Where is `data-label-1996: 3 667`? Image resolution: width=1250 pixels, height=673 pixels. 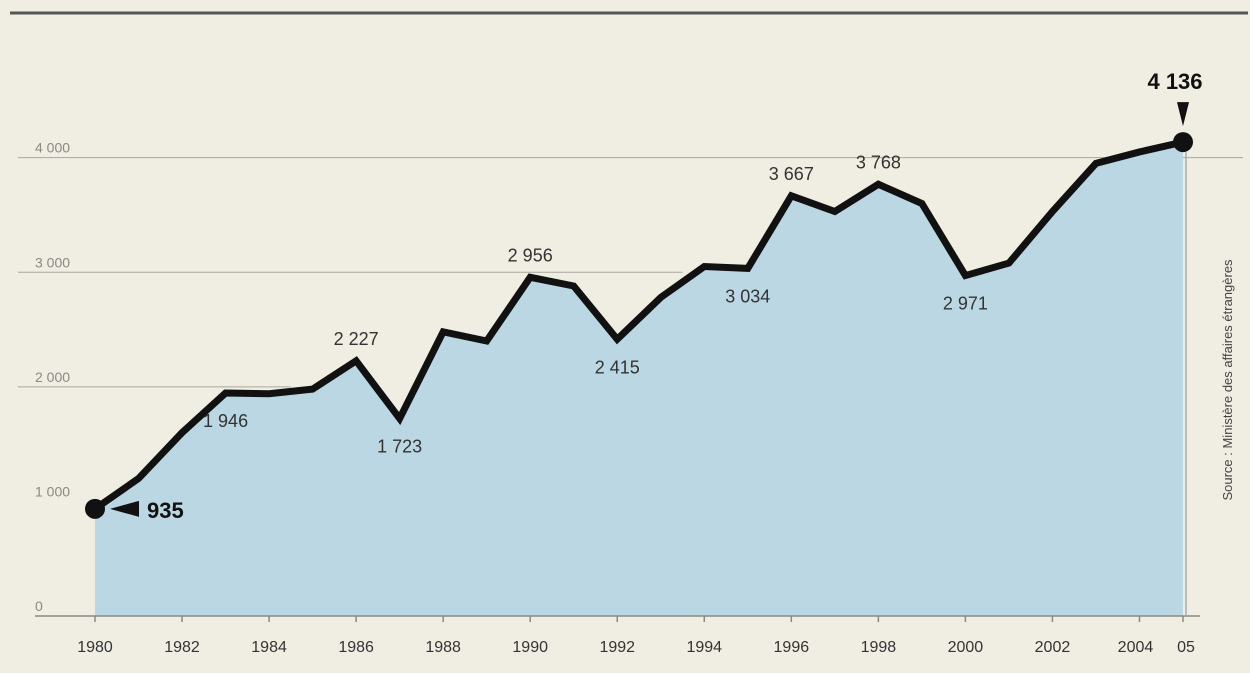
data-label-1996: 3 667 is located at coordinates (791, 174).